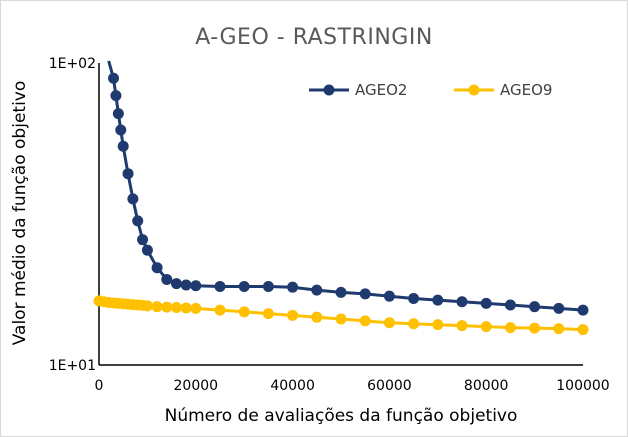 The height and width of the screenshot is (437, 628). What do you see at coordinates (72, 215) in the screenshot?
I see `y-tick-labels: 1E+01 1E+02` at bounding box center [72, 215].